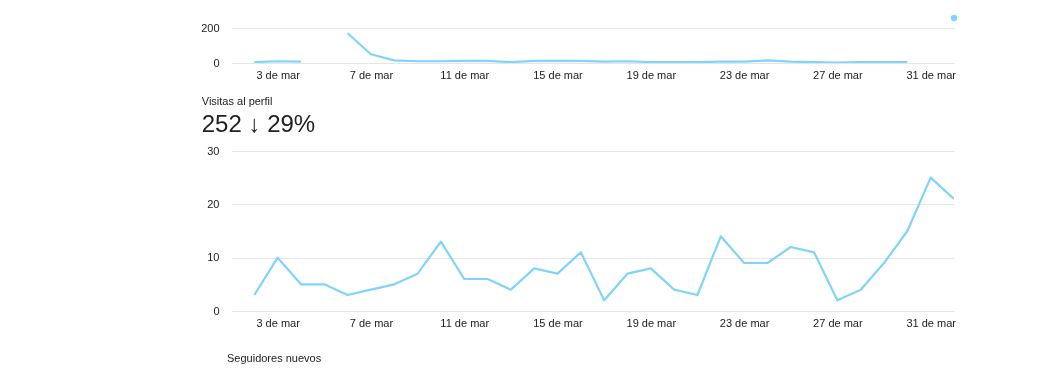 This screenshot has height=380, width=1037. I want to click on y-tick-label: 20, so click(213, 203).